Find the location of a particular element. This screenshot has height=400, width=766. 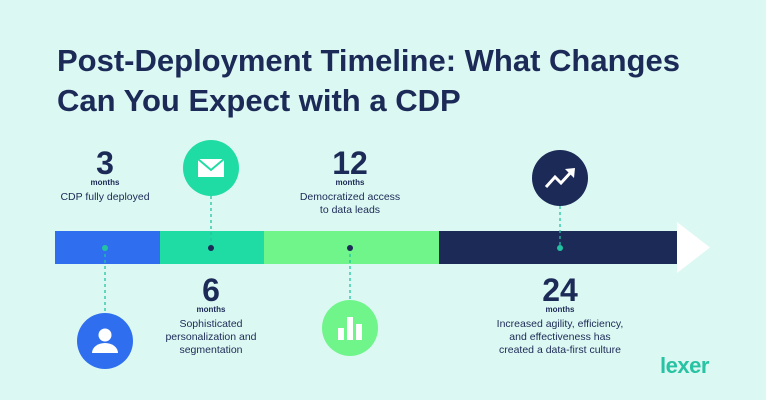

milestone-description: created a data-first culture is located at coordinates (560, 350).